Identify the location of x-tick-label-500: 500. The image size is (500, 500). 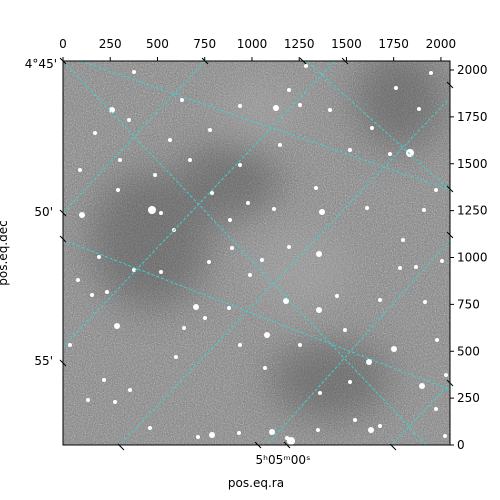
(157, 44).